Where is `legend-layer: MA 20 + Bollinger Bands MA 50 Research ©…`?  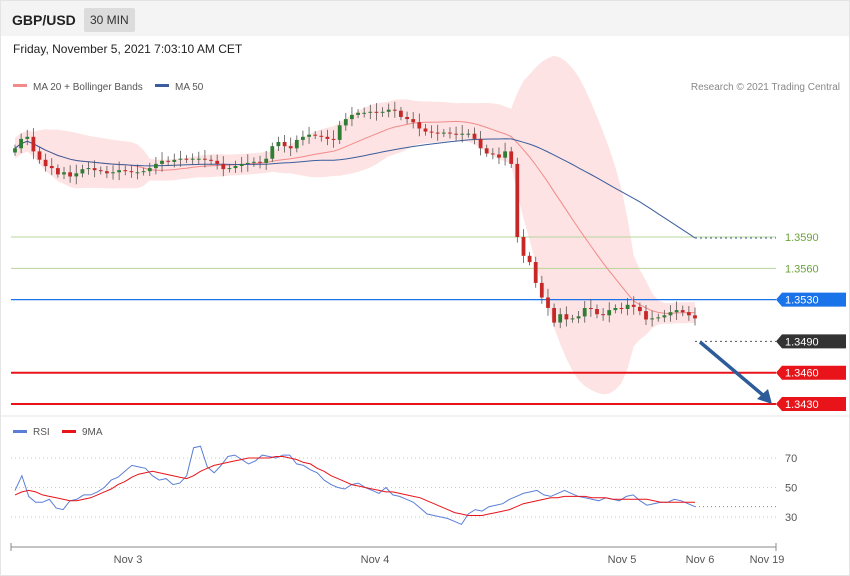 legend-layer: MA 20 + Bollinger Bands MA 50 Research ©… is located at coordinates (426, 87).